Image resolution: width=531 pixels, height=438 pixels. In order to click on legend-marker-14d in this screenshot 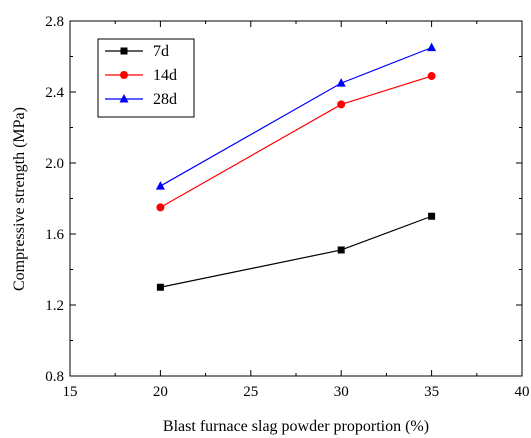, I will do `click(124, 75)`.